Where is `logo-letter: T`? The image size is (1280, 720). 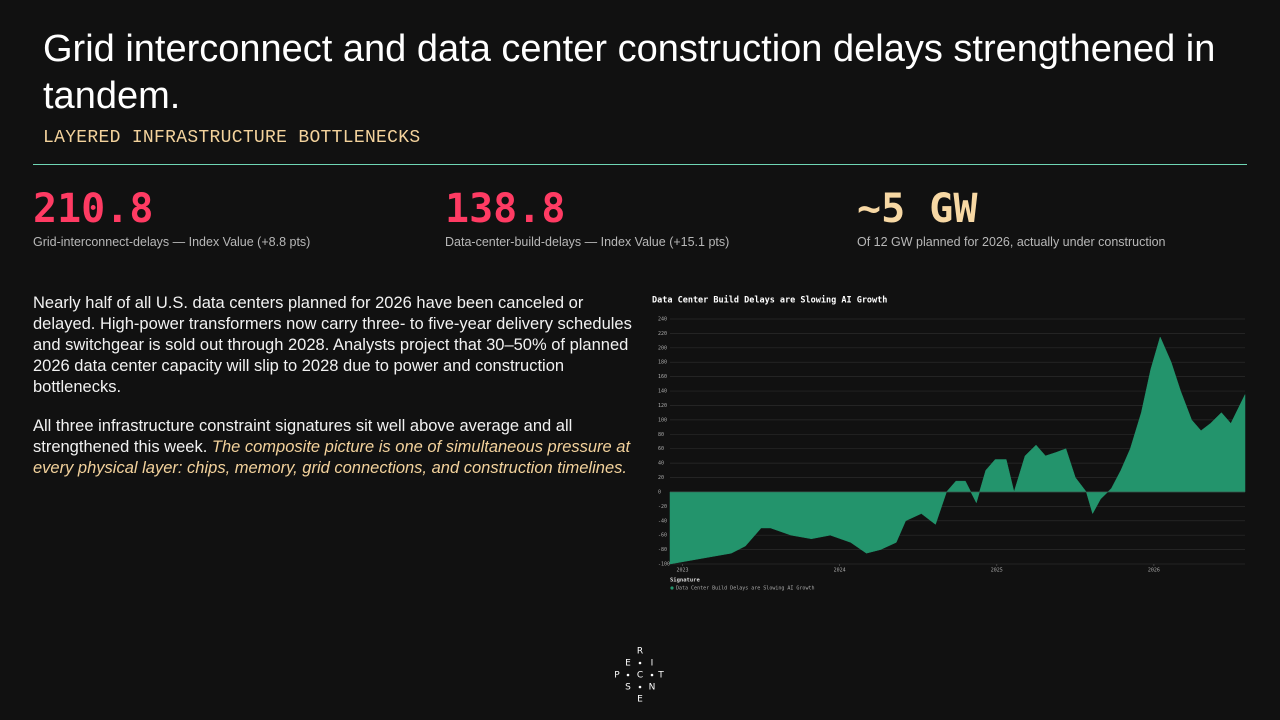
logo-letter: T is located at coordinates (660, 676).